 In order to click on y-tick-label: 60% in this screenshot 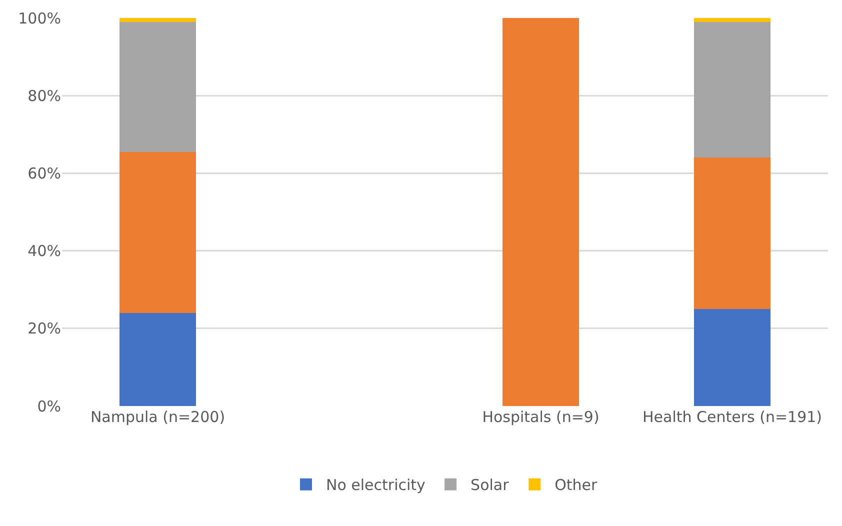, I will do `click(44, 173)`.